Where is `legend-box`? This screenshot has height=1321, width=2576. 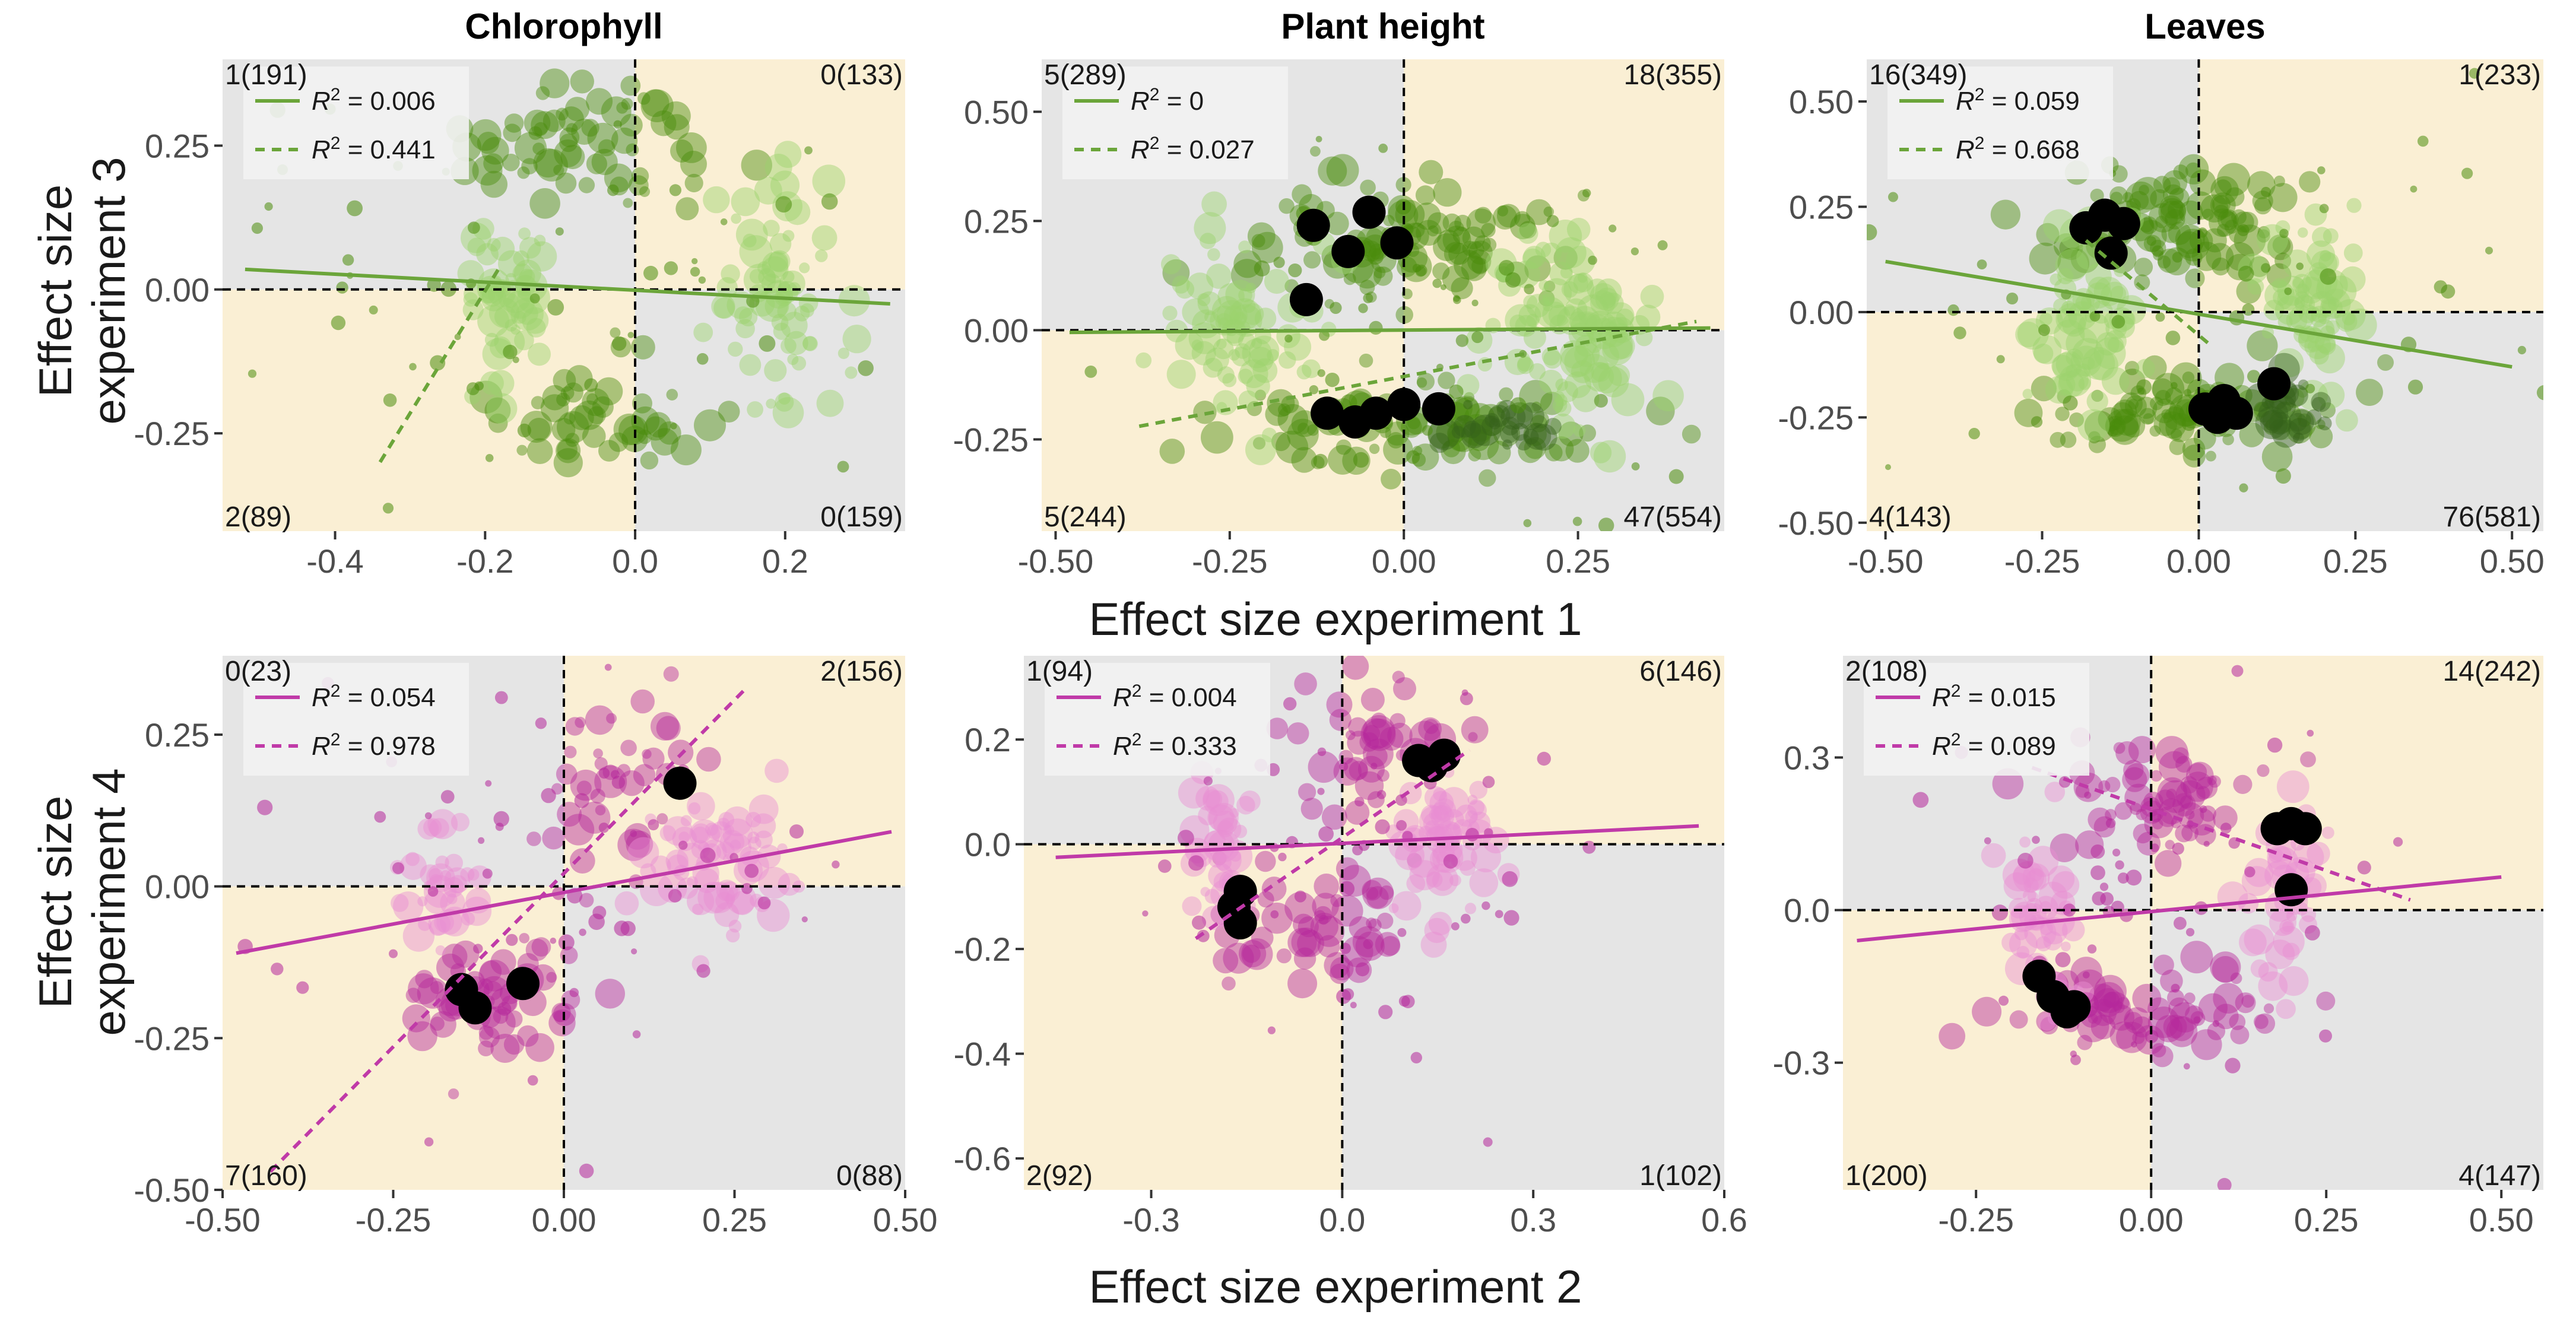
legend-box is located at coordinates (1157, 719).